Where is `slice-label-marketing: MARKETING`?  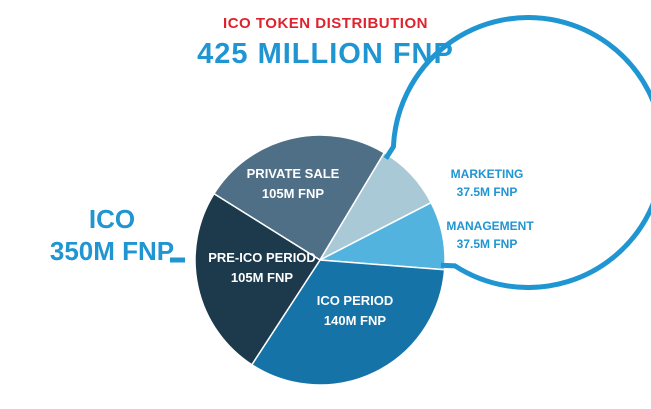 slice-label-marketing: MARKETING is located at coordinates (487, 174).